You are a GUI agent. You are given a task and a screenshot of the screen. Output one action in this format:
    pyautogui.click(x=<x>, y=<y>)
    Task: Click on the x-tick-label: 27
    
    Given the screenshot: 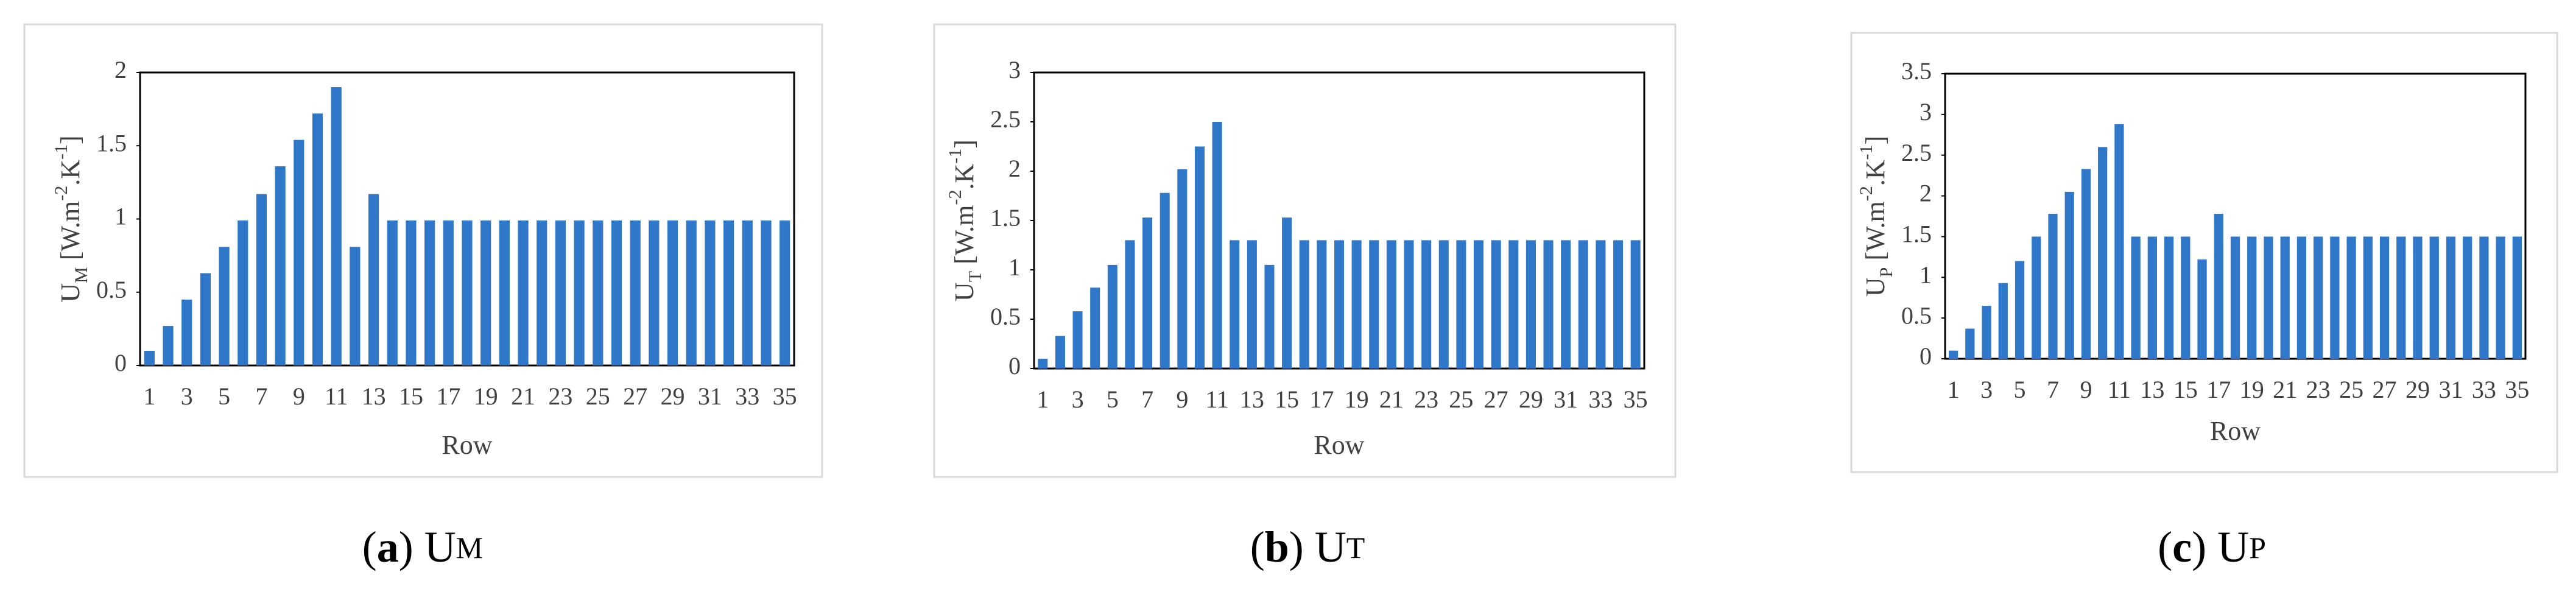 What is the action you would take?
    pyautogui.click(x=2385, y=390)
    